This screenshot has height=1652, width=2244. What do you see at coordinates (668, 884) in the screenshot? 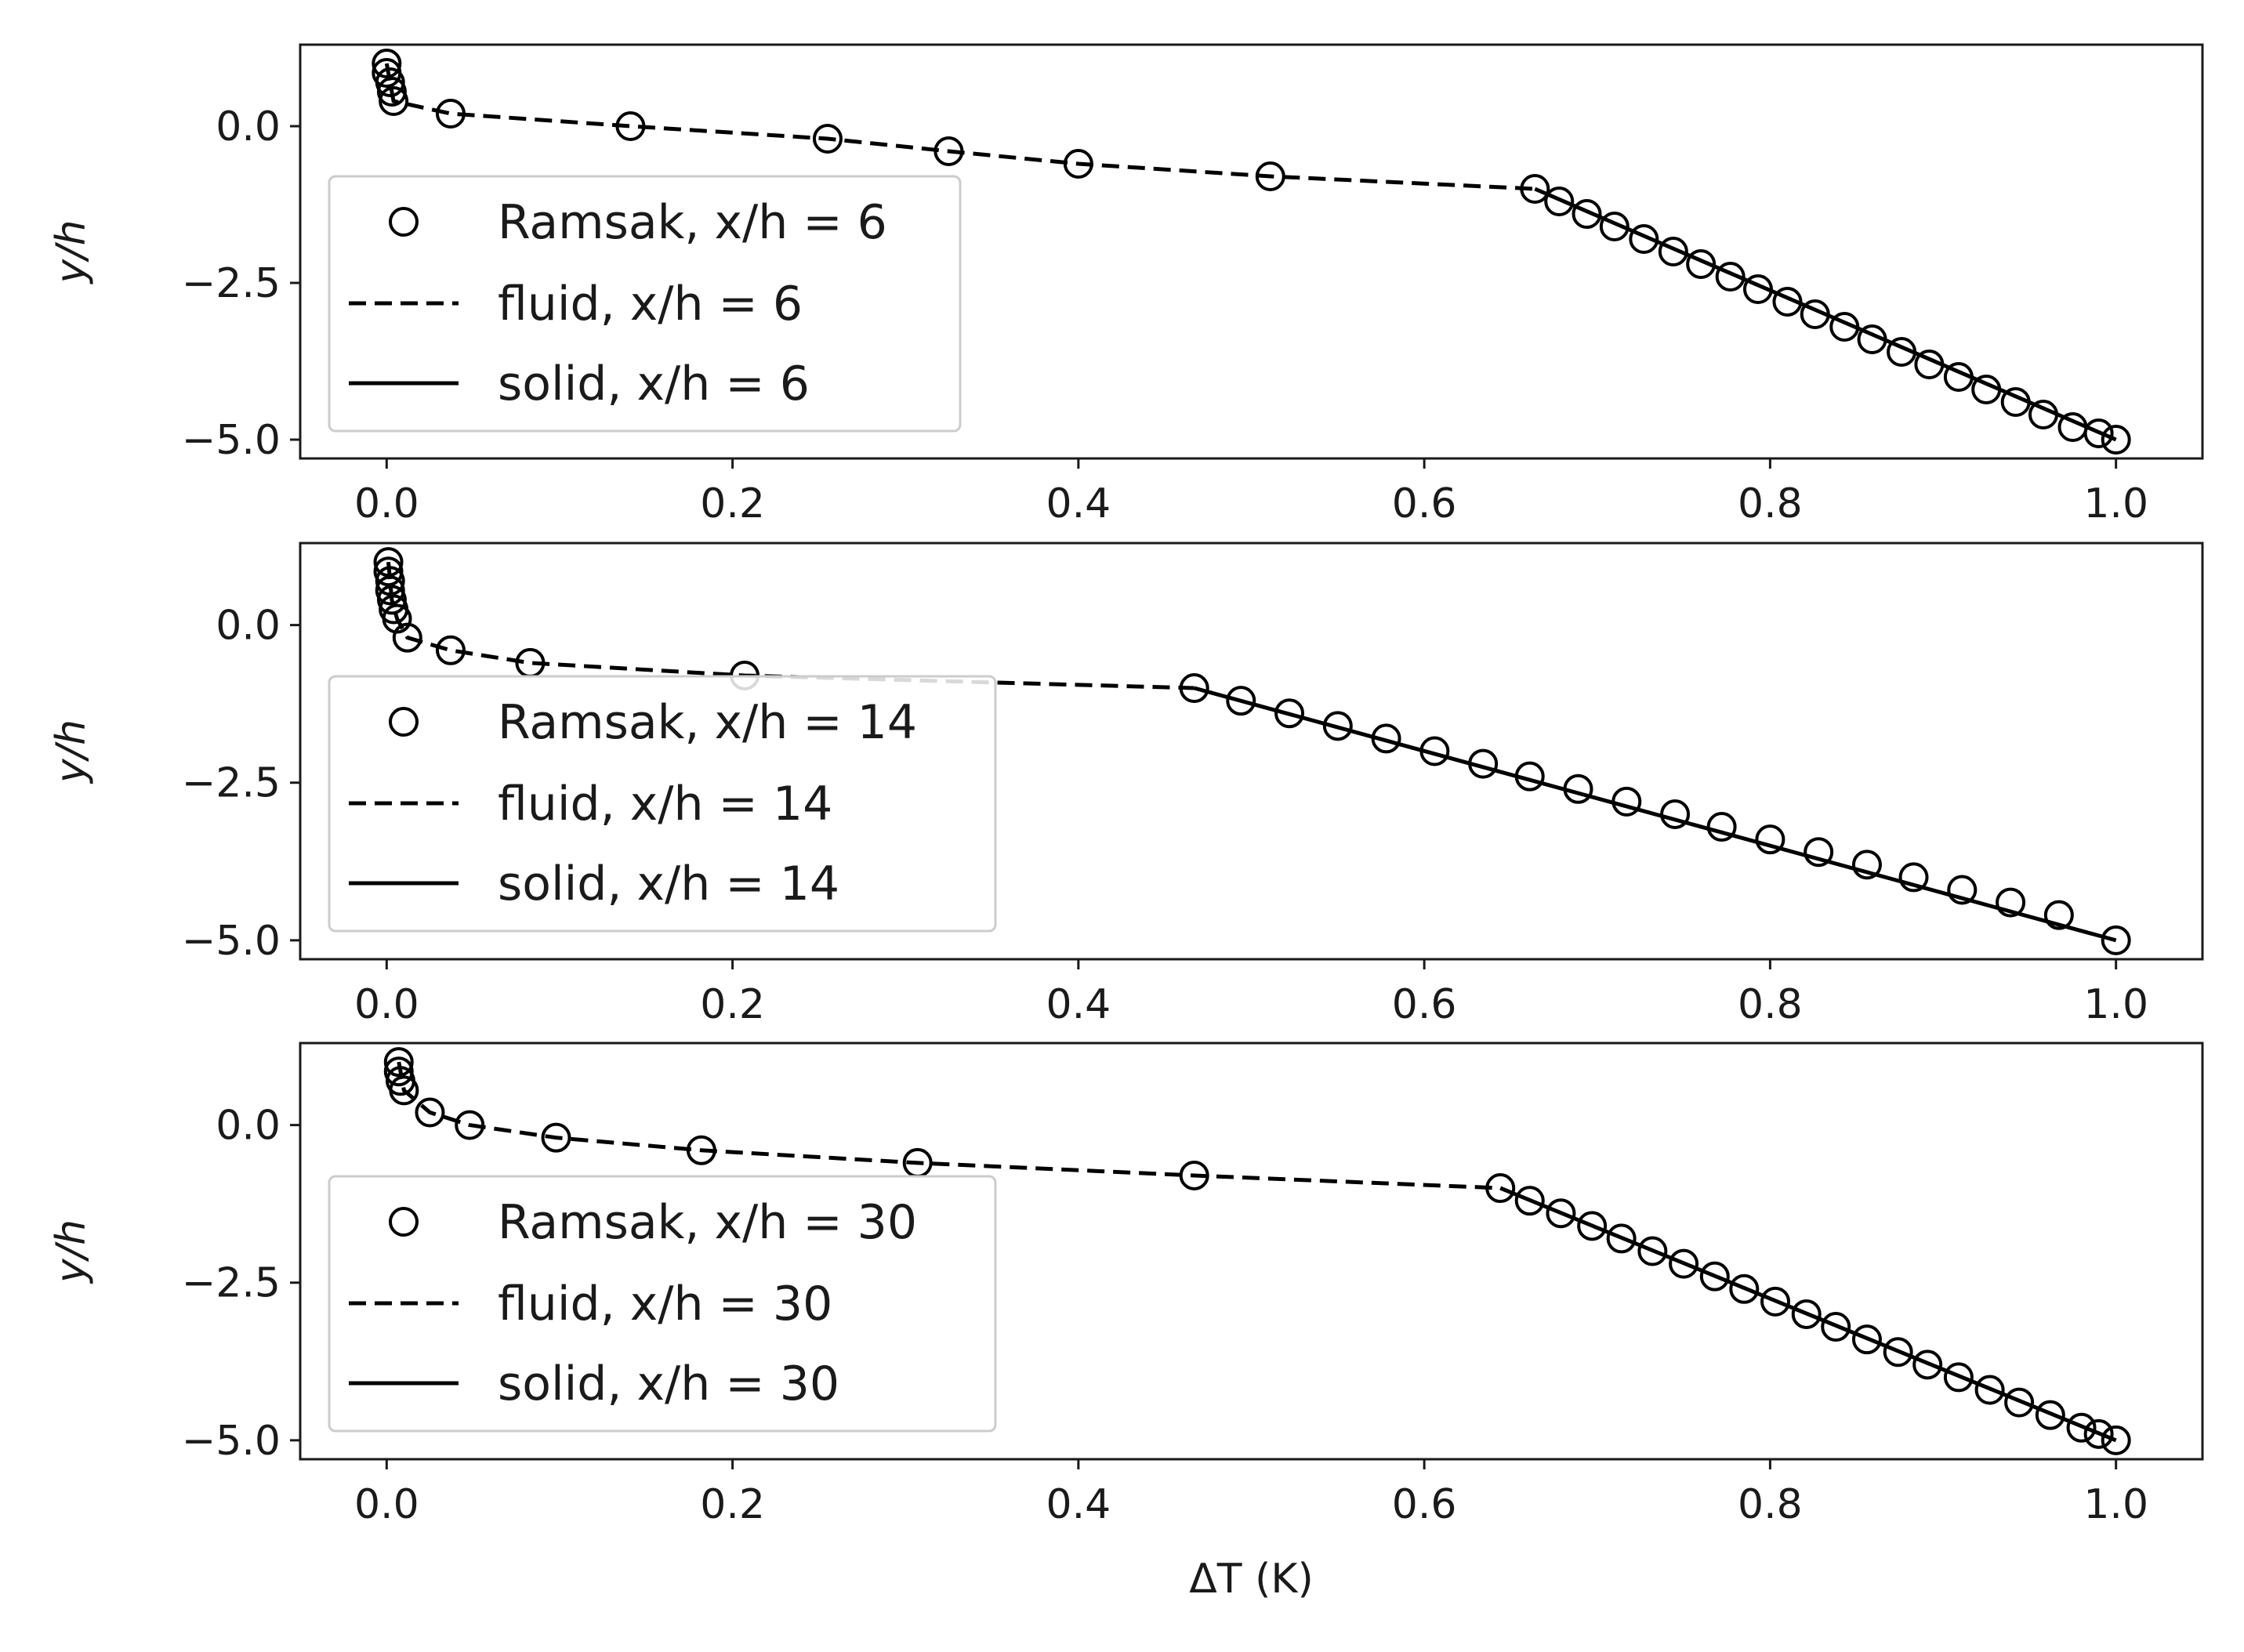
I see `legend-entry: solid, x/h = 14` at bounding box center [668, 884].